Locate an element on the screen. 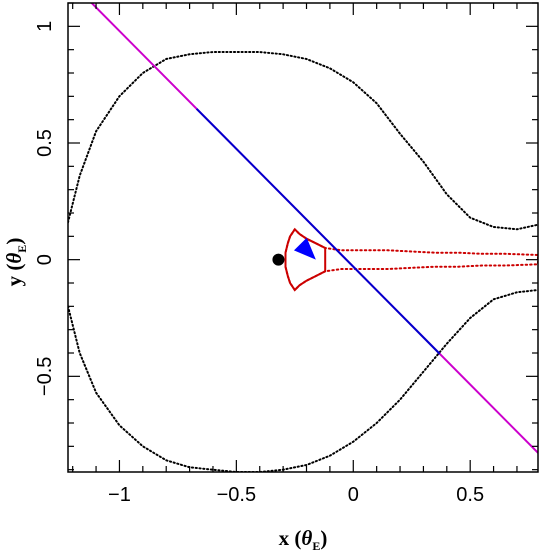 Image resolution: width=541 pixels, height=555 pixels. y-axis-label: y (θE) is located at coordinates (15, 262).